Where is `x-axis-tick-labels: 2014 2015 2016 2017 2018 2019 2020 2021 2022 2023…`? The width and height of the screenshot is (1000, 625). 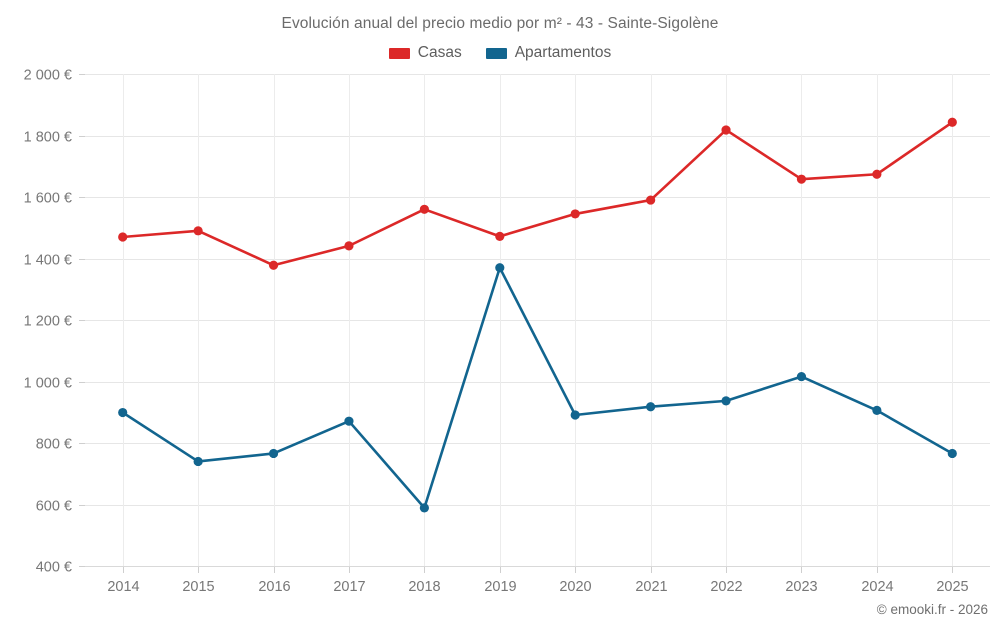 x-axis-tick-labels: 2014 2015 2016 2017 2018 2019 2020 2021 2022 2023… is located at coordinates (537, 587).